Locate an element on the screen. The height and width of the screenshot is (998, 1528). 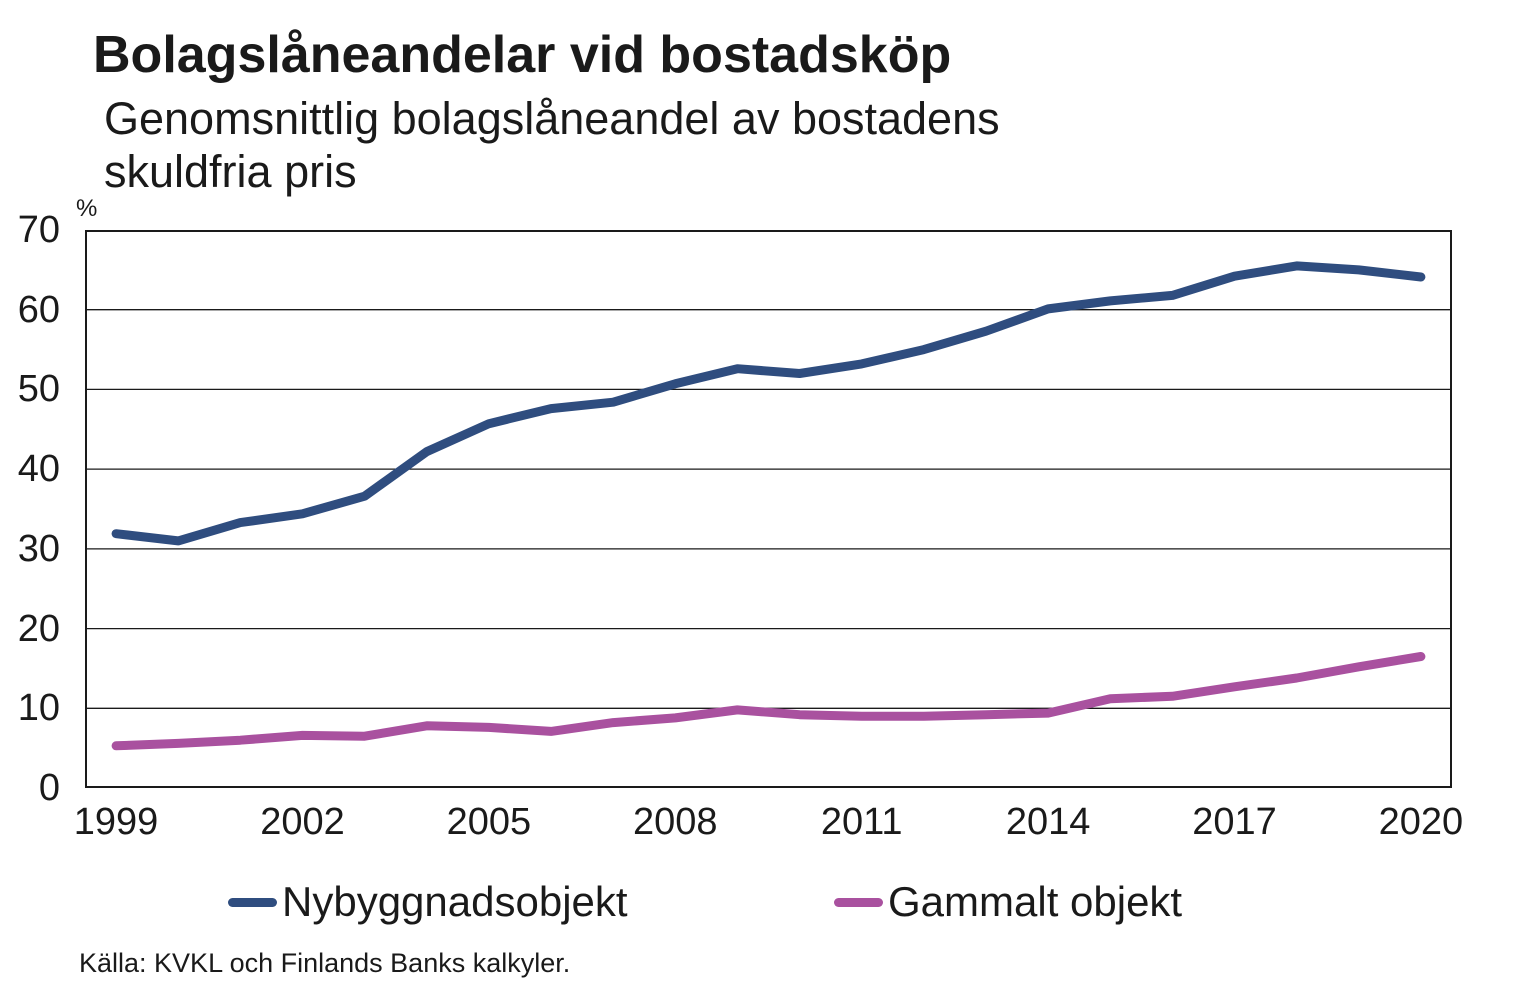
y-tick-label: 70 is located at coordinates (38, 230).